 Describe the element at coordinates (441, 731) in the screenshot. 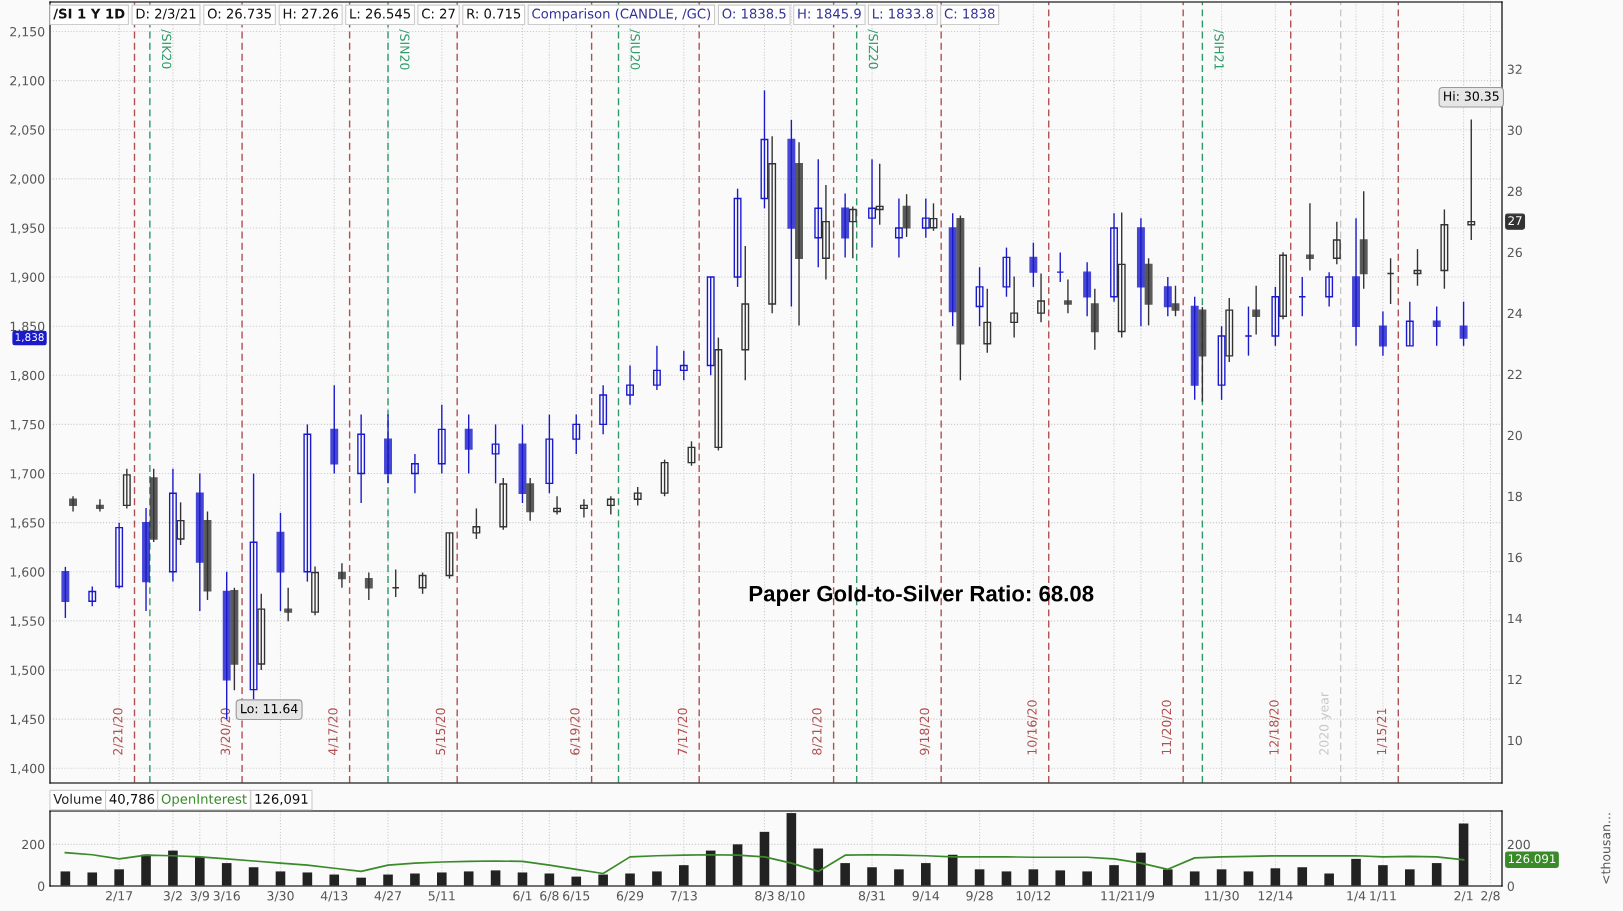

I see `ref-line-label: 5/15/20` at that location.